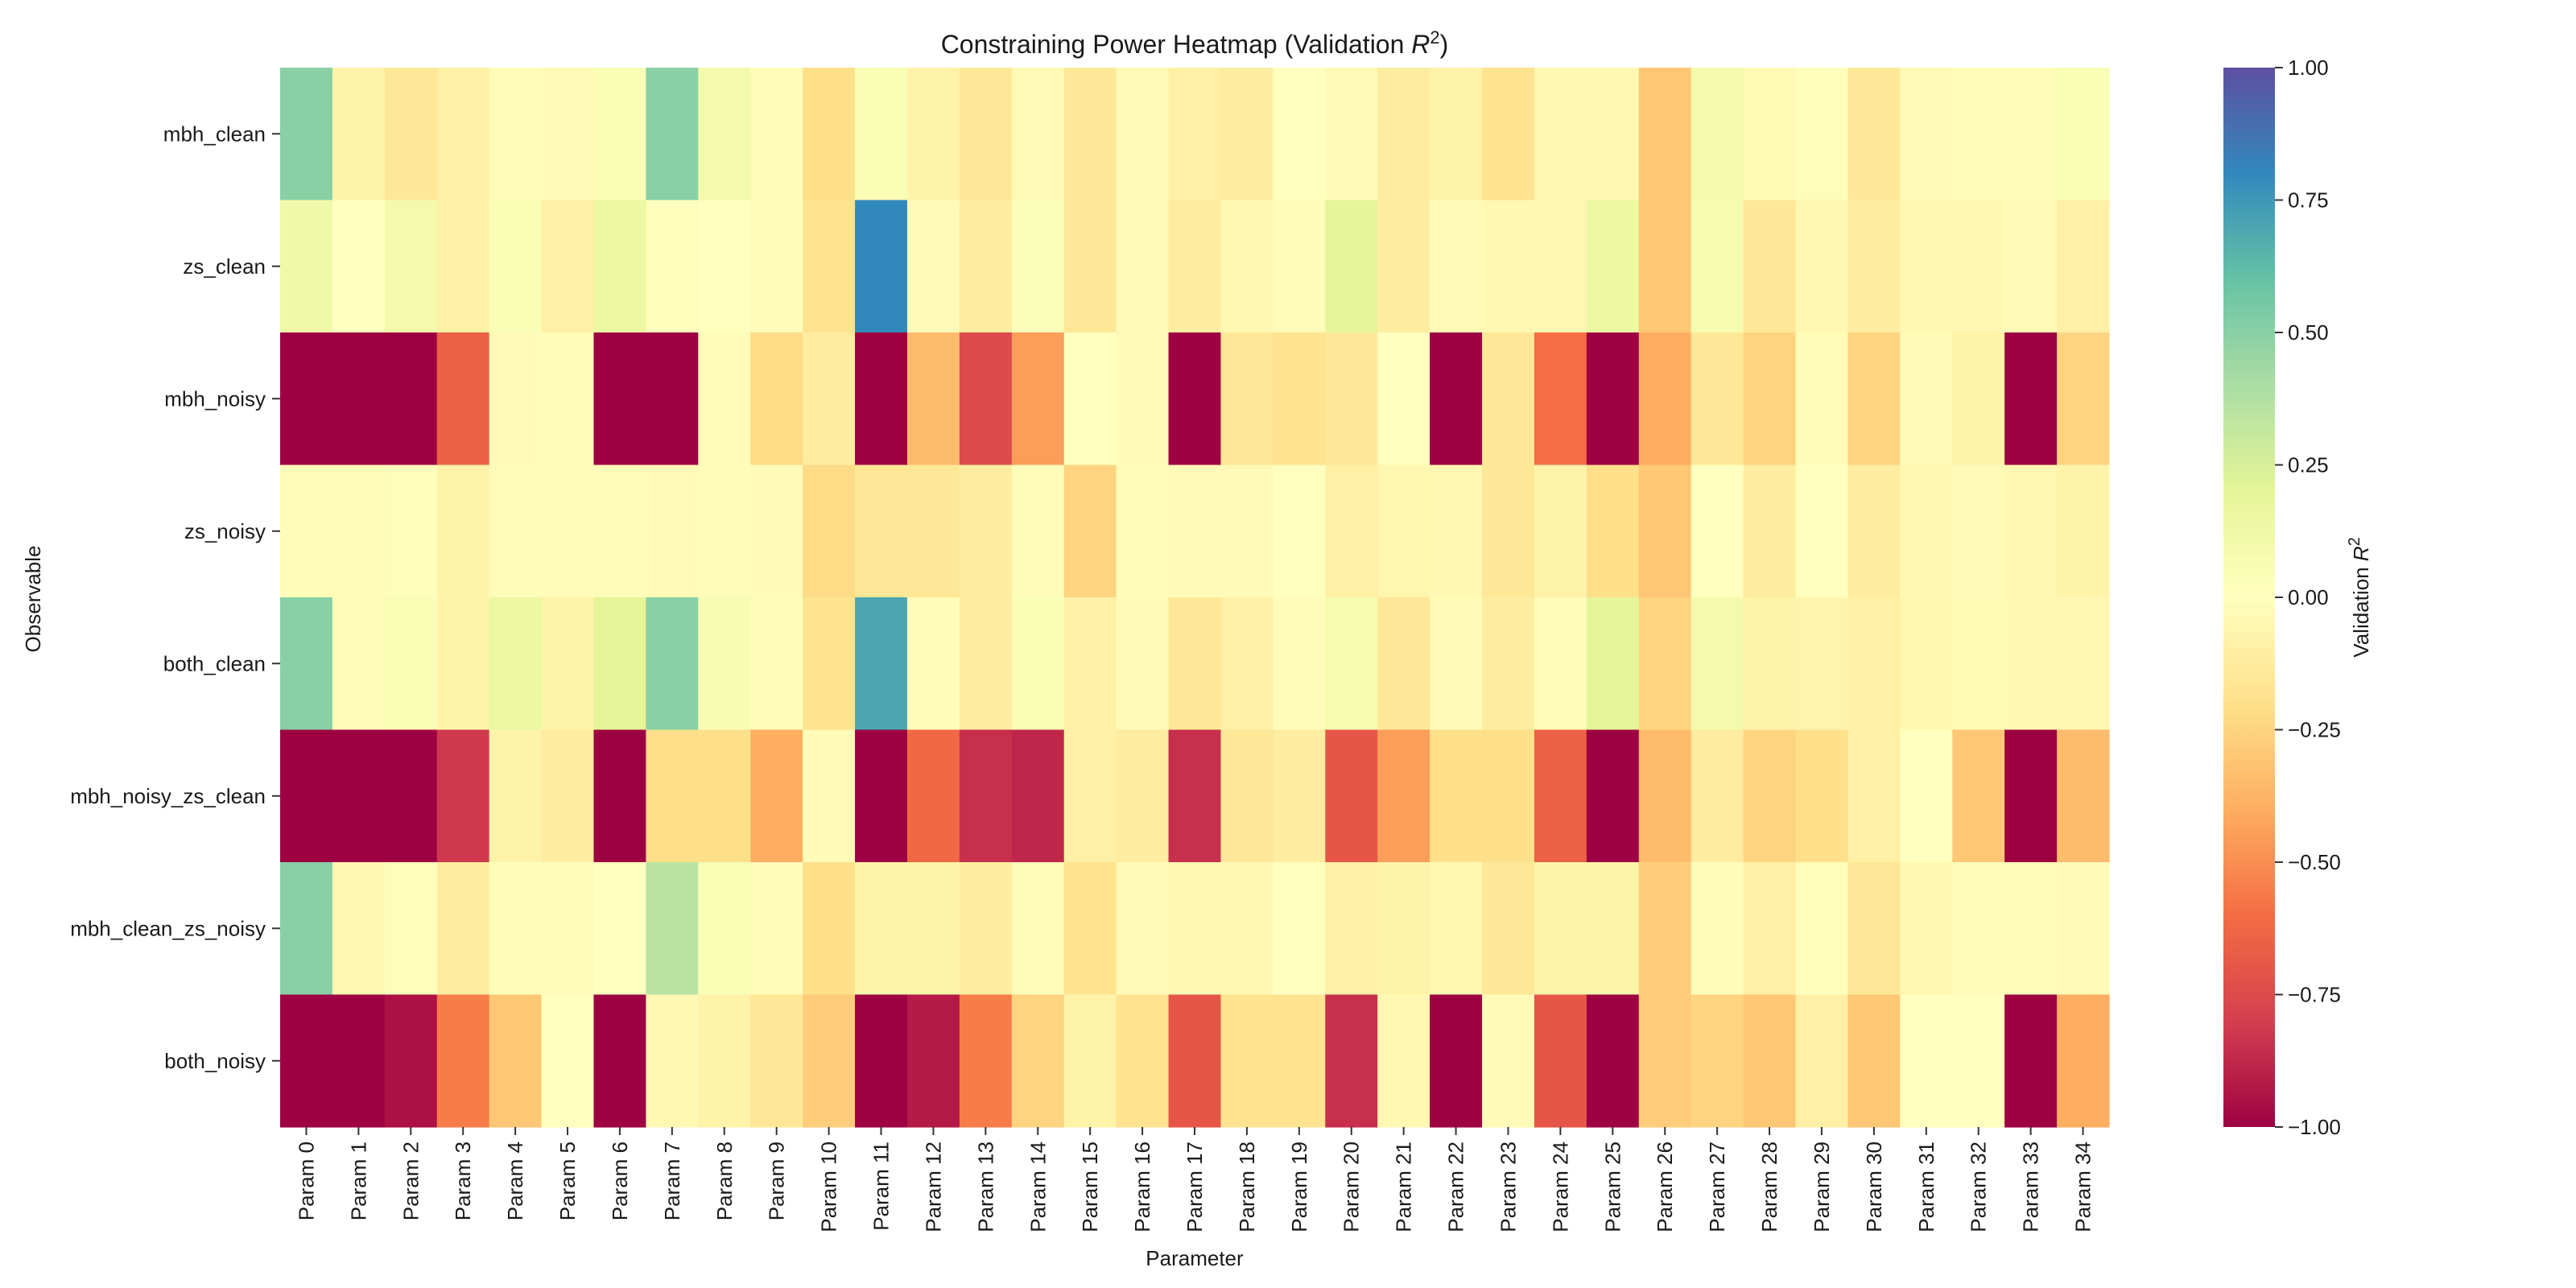 Image resolution: width=2576 pixels, height=1288 pixels. I want to click on x-tick-label: Param 28, so click(1769, 1186).